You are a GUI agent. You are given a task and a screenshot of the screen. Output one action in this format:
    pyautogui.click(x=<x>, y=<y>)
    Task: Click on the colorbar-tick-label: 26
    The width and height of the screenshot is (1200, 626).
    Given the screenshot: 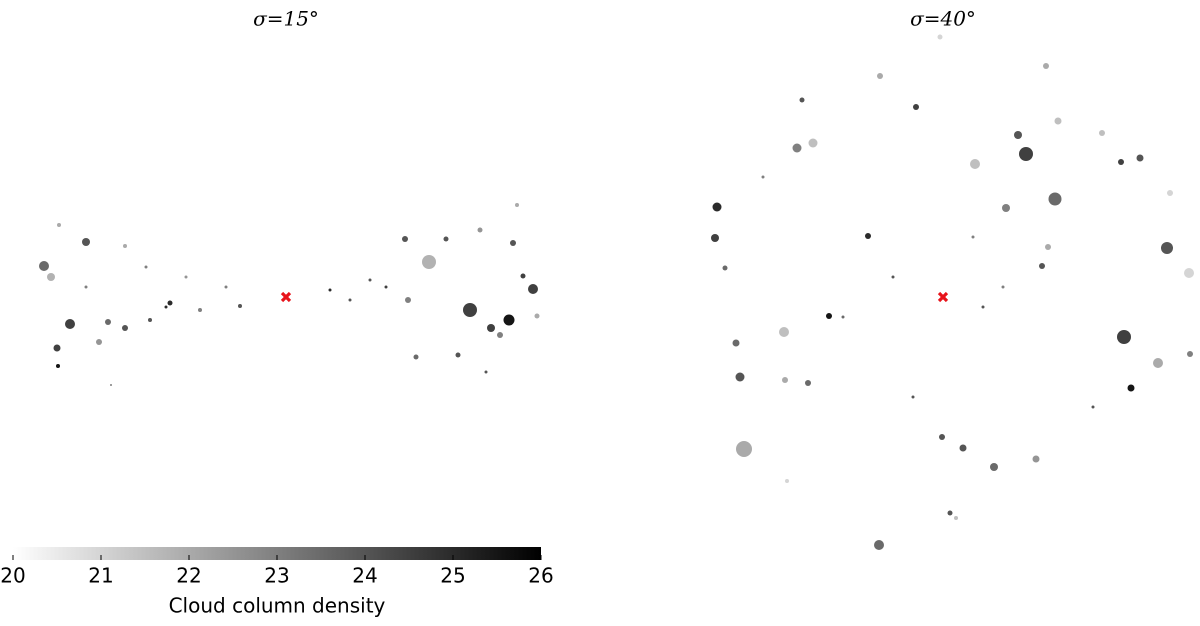 What is the action you would take?
    pyautogui.click(x=540, y=576)
    